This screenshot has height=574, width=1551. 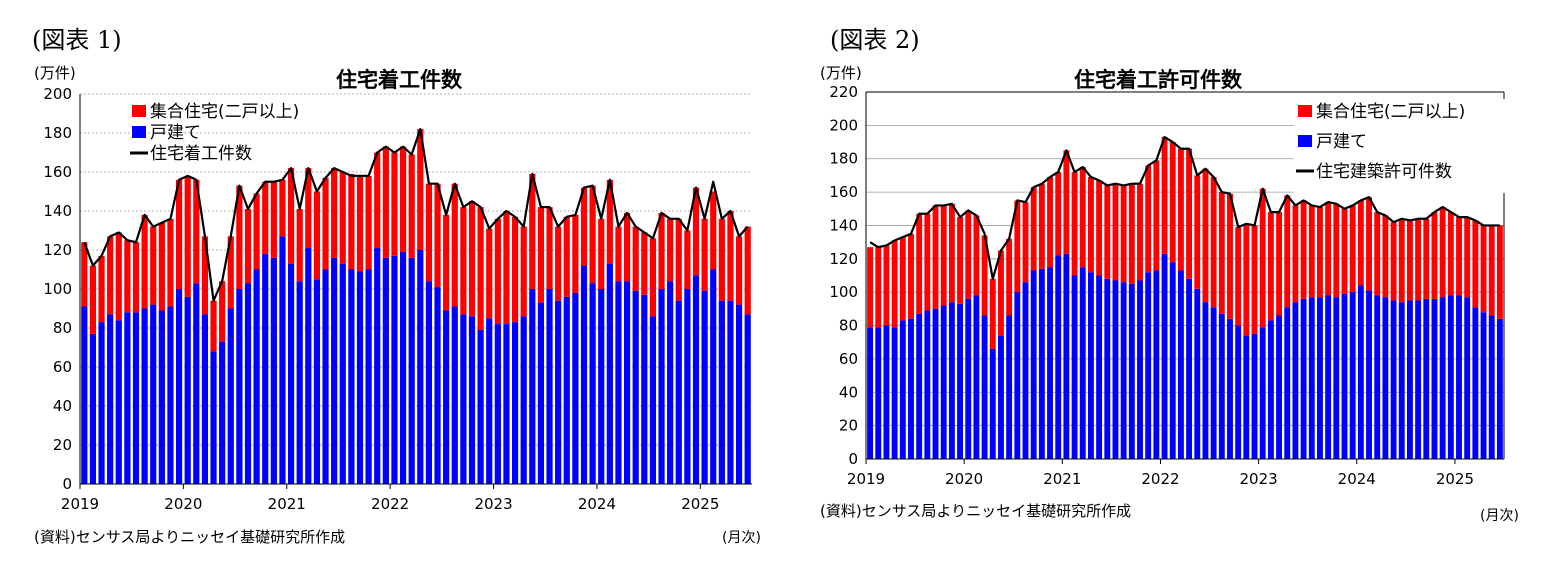 I want to click on y-tick-label: 140, so click(x=57, y=211).